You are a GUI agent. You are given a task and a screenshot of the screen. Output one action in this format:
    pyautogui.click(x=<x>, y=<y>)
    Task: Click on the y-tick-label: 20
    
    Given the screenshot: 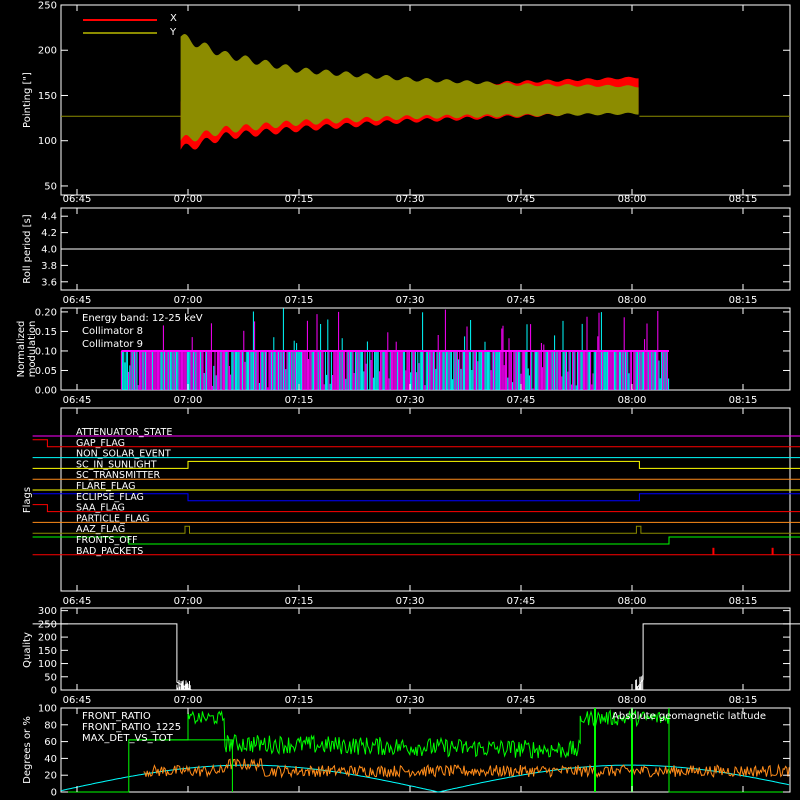 What is the action you would take?
    pyautogui.click(x=50, y=776)
    